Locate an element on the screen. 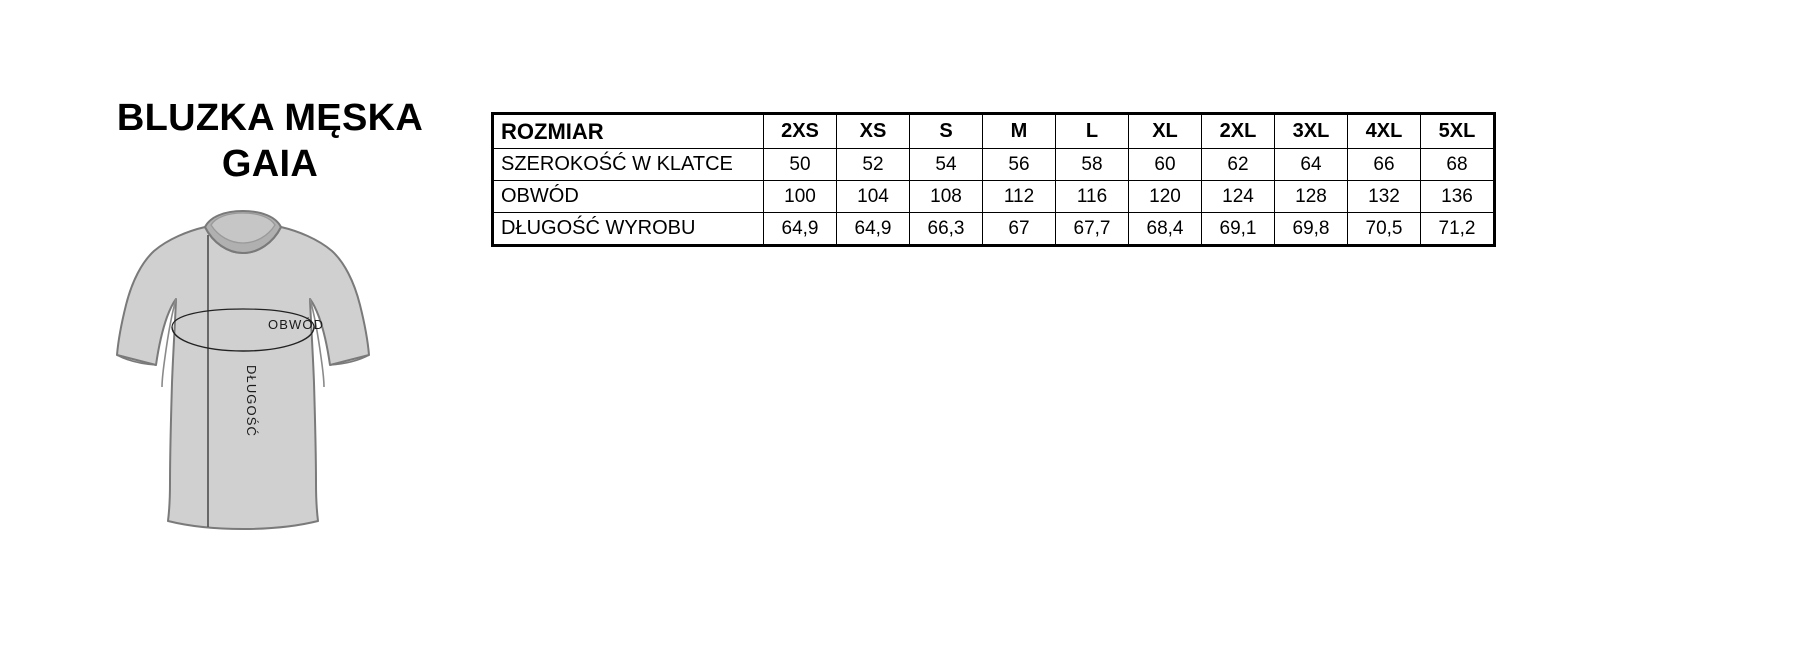  cell-circumference-xs: 104 is located at coordinates (873, 196).